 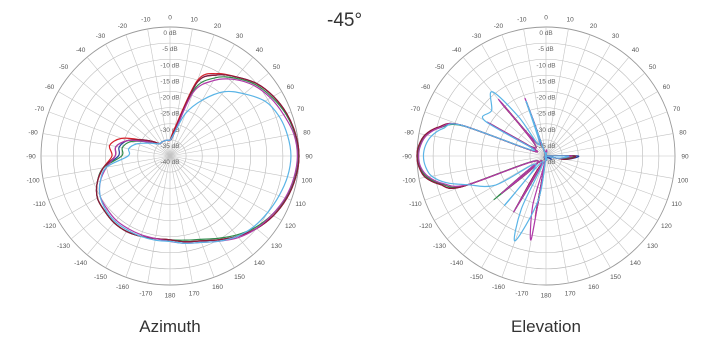 What do you see at coordinates (123, 26) in the screenshot?
I see `azimuth-angle-label: -20` at bounding box center [123, 26].